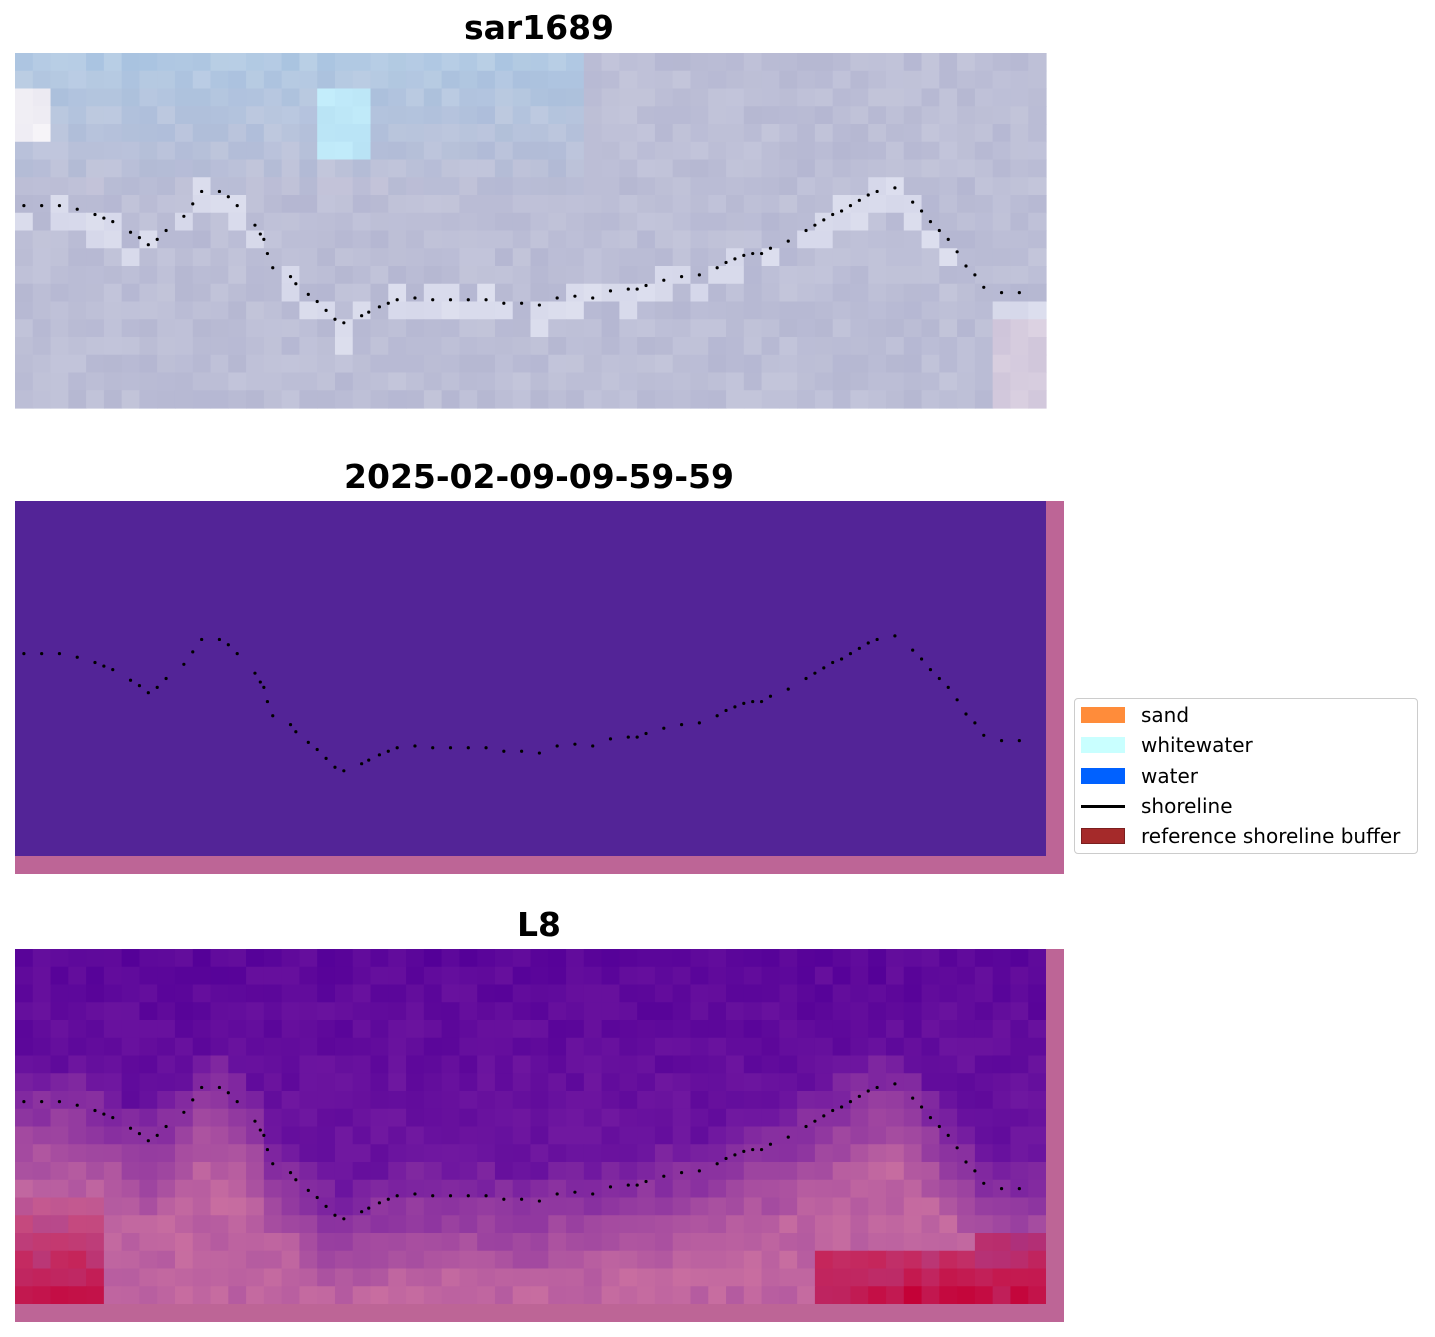  What do you see at coordinates (1103, 806) in the screenshot?
I see `legend-line-shoreline` at bounding box center [1103, 806].